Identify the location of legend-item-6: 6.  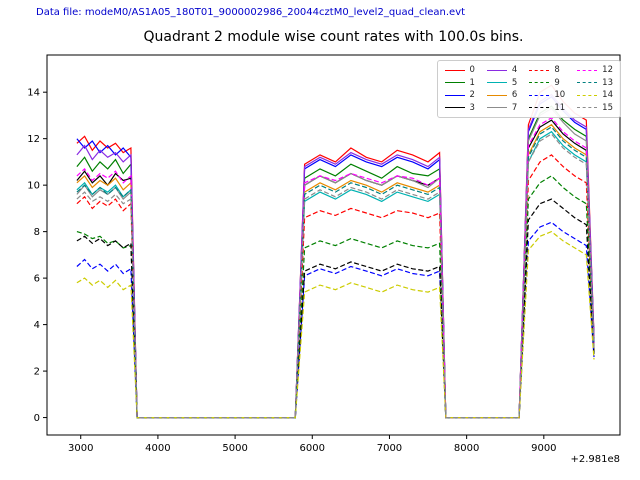
(502, 95).